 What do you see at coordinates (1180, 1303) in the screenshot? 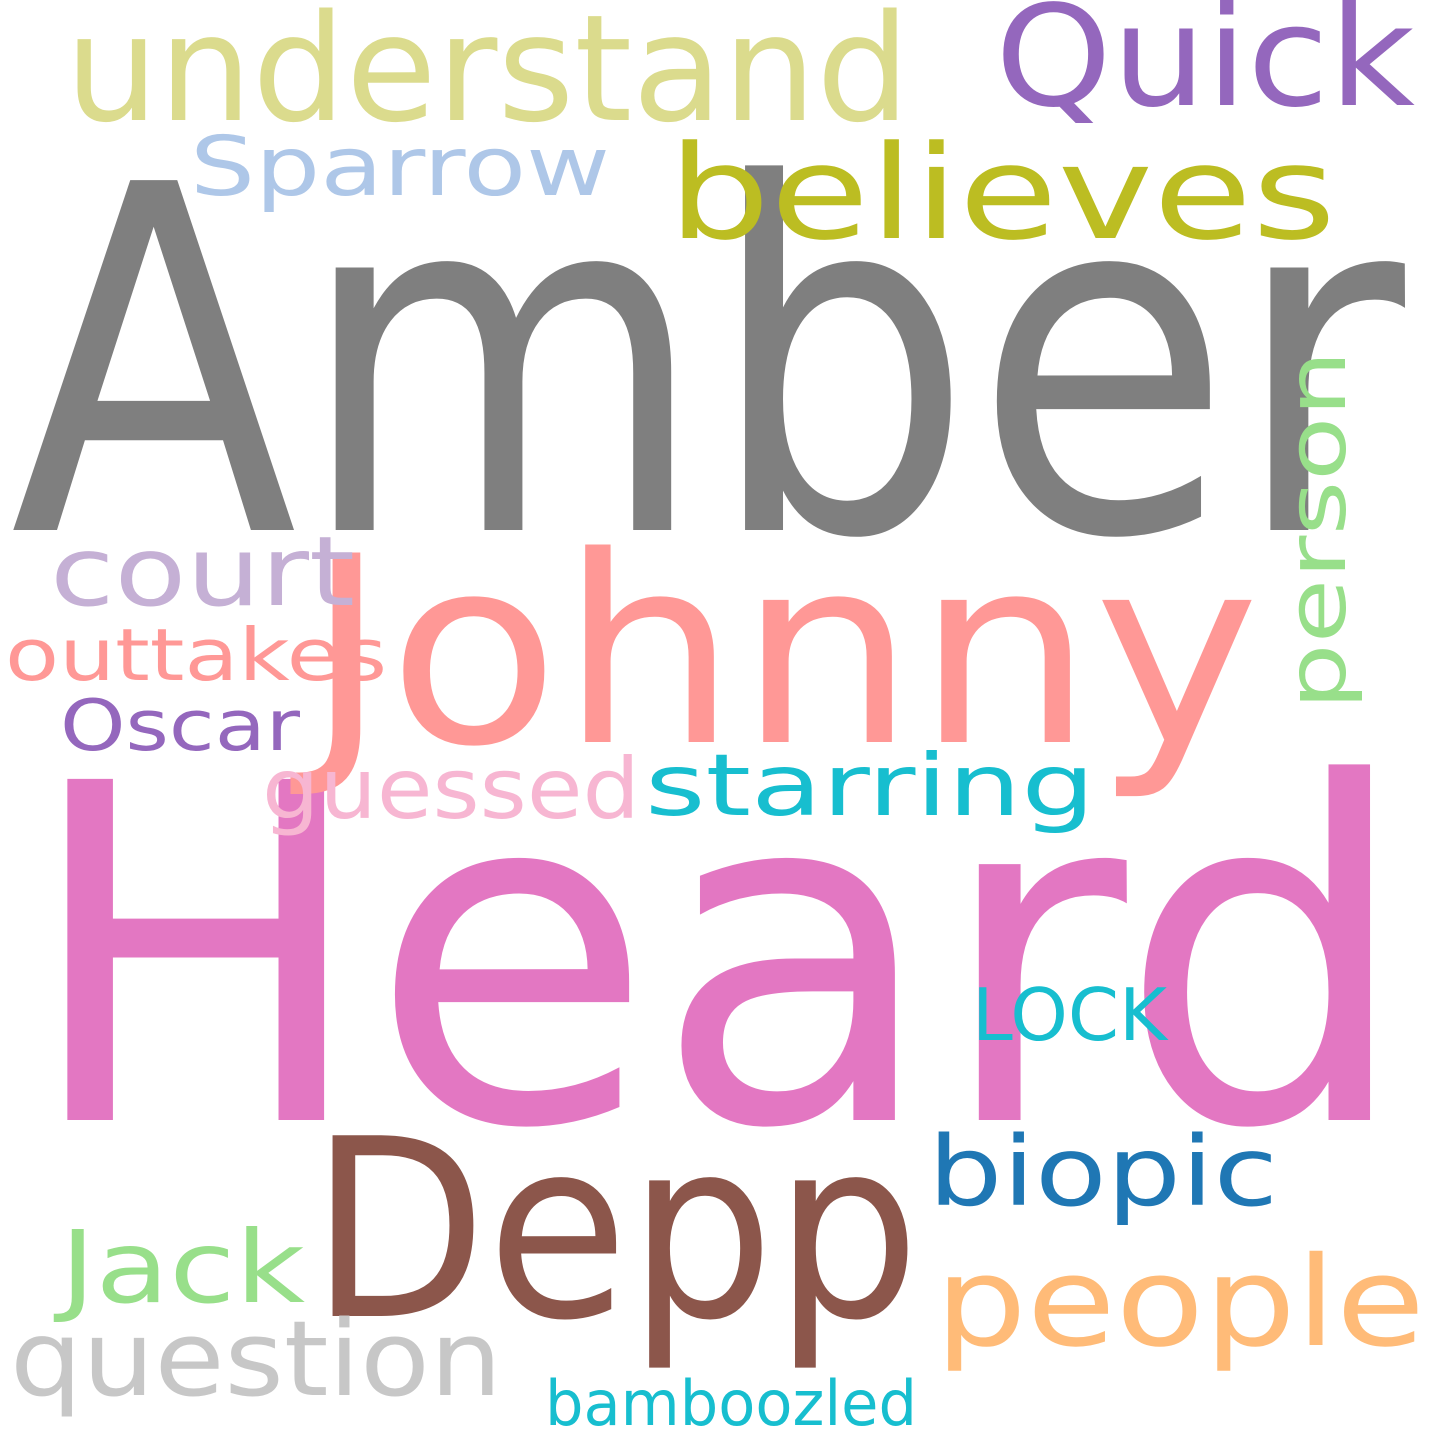
I see `word-people: people` at bounding box center [1180, 1303].